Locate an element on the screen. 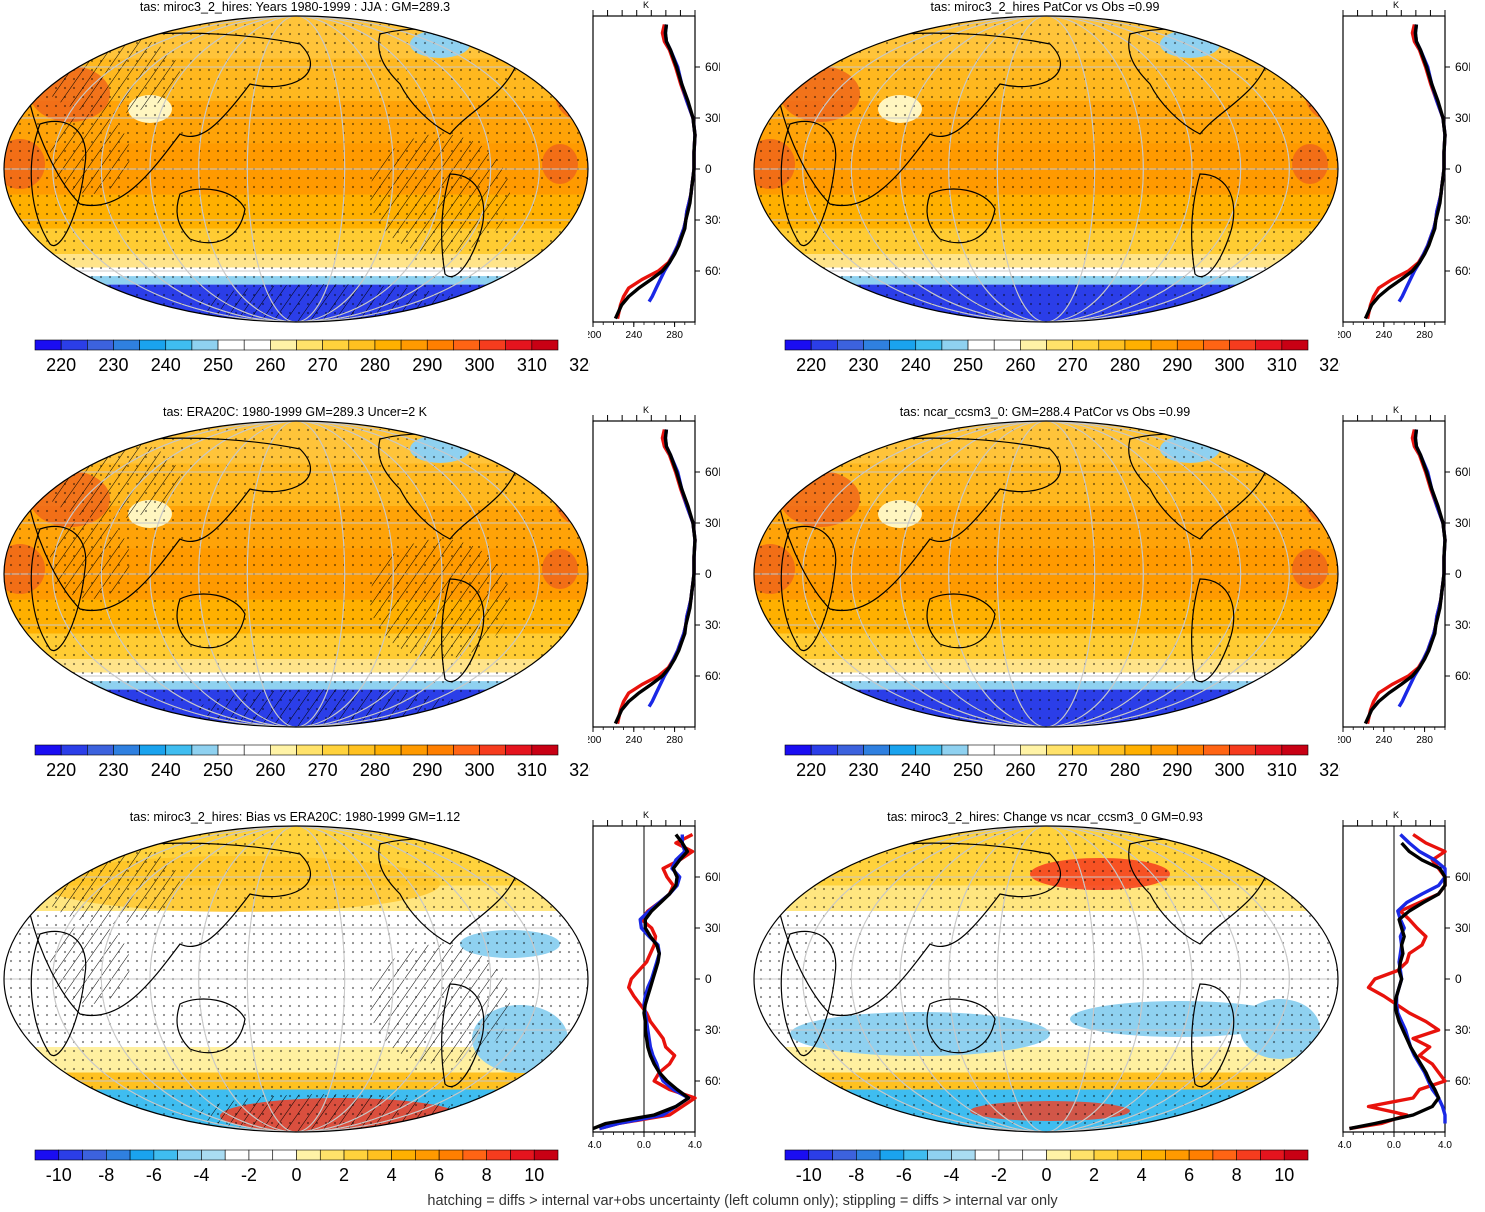 The width and height of the screenshot is (1485, 1212). hatching is located at coordinates (110, 74).